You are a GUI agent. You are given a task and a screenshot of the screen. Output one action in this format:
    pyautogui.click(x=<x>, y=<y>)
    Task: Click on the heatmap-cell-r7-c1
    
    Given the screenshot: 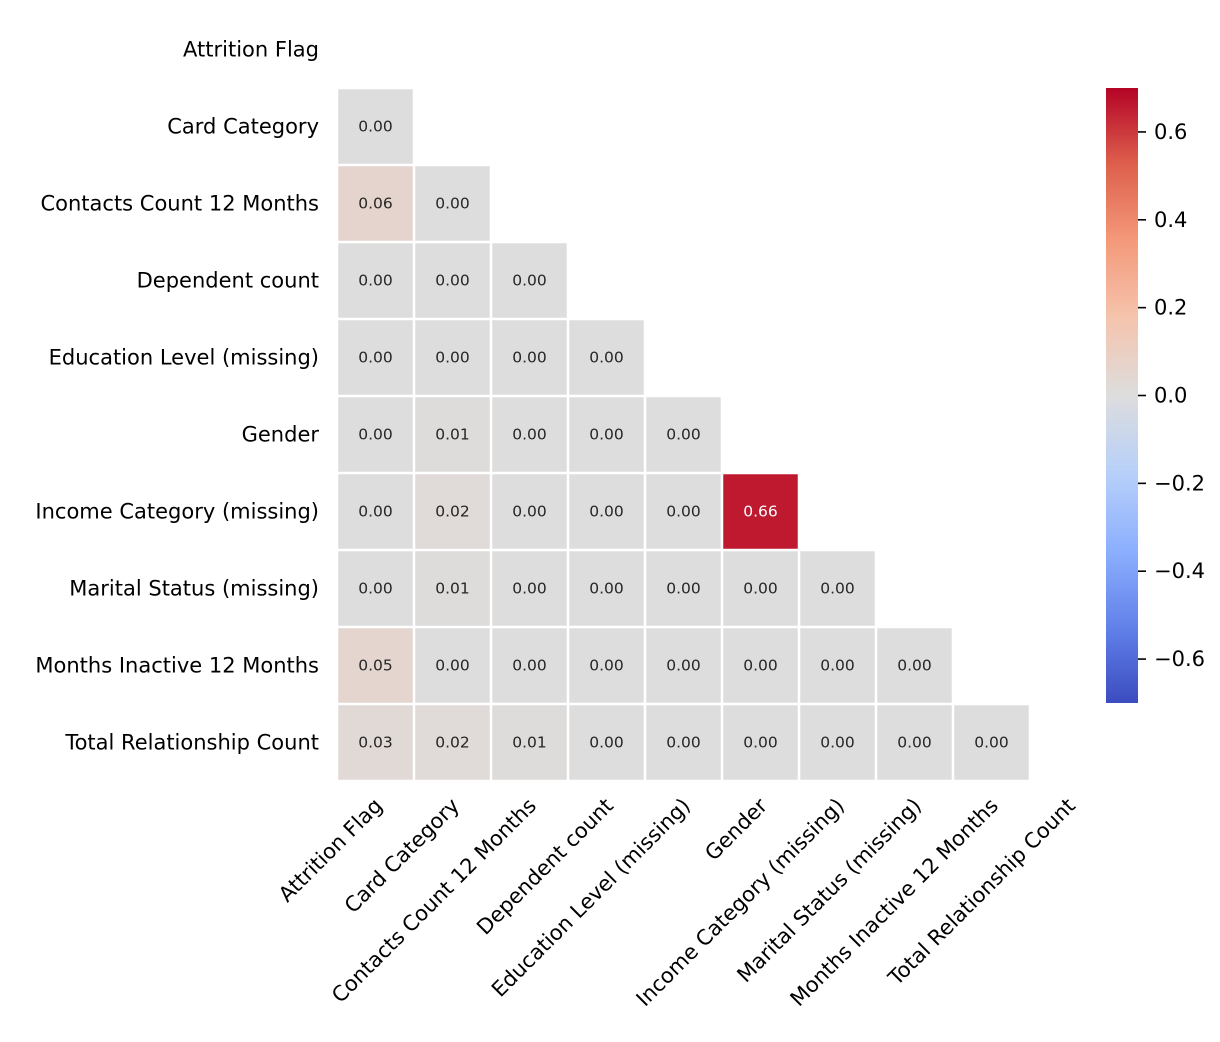 What is the action you would take?
    pyautogui.click(x=452, y=588)
    